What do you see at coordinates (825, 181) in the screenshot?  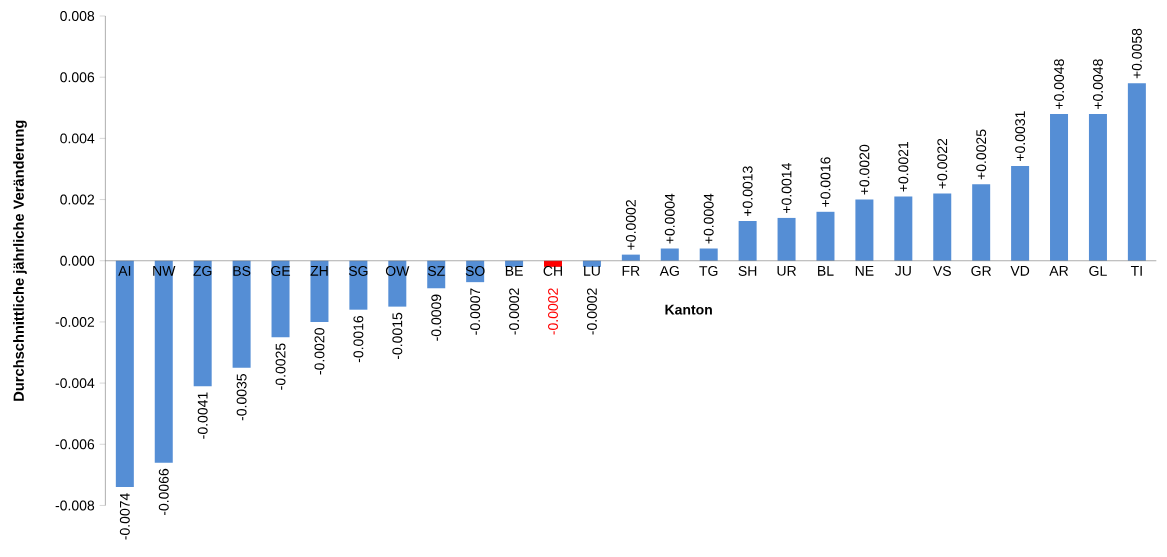 I see `data-label: +0.0016` at bounding box center [825, 181].